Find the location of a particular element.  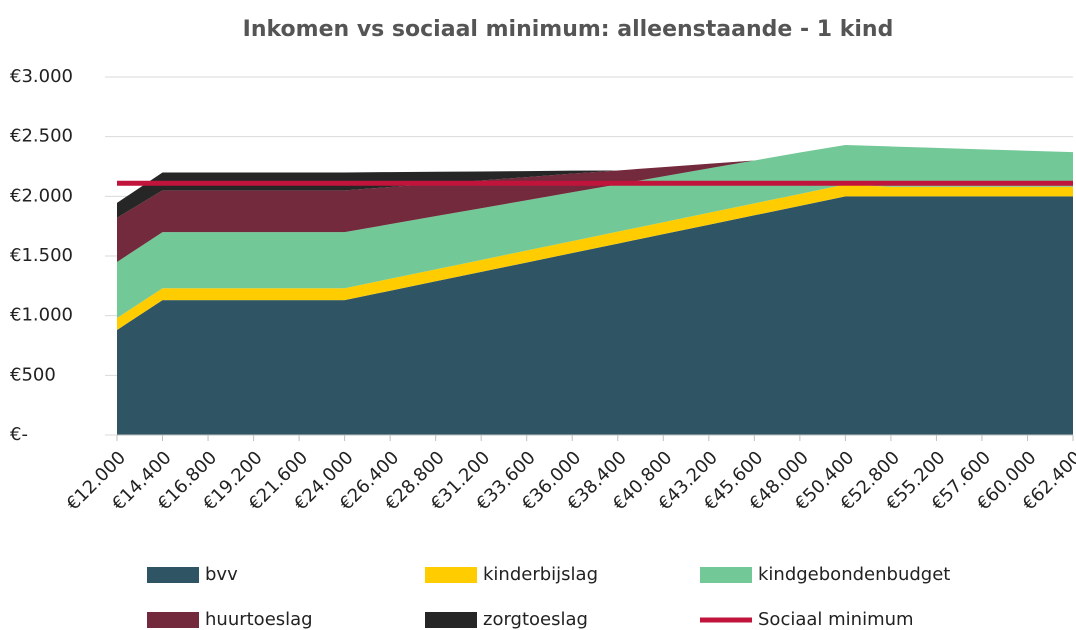

y-tick-label: €3.000 is located at coordinates (41, 76).